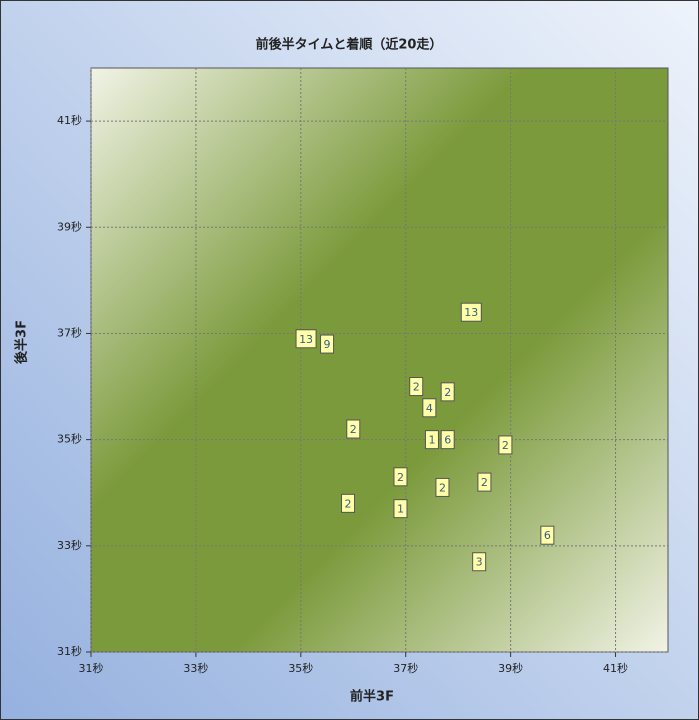 The image size is (699, 720). I want to click on y-tick-label: 41秒, so click(69, 120).